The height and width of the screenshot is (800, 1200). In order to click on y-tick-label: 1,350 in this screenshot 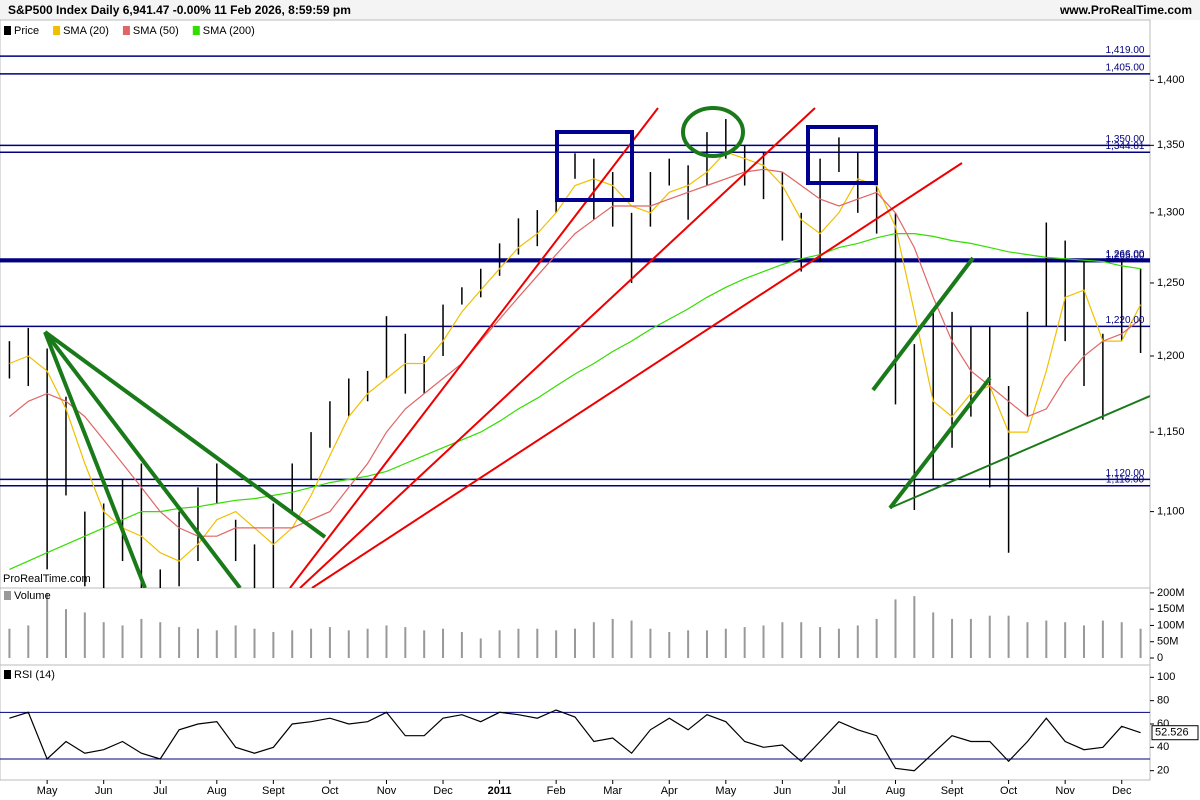, I will do `click(1171, 145)`.